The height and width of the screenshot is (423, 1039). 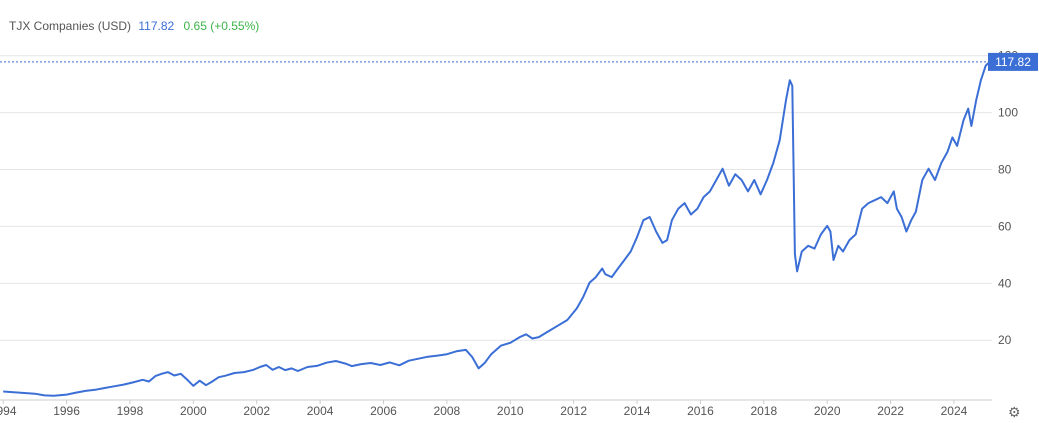 What do you see at coordinates (1005, 226) in the screenshot?
I see `y-tick-label: 60` at bounding box center [1005, 226].